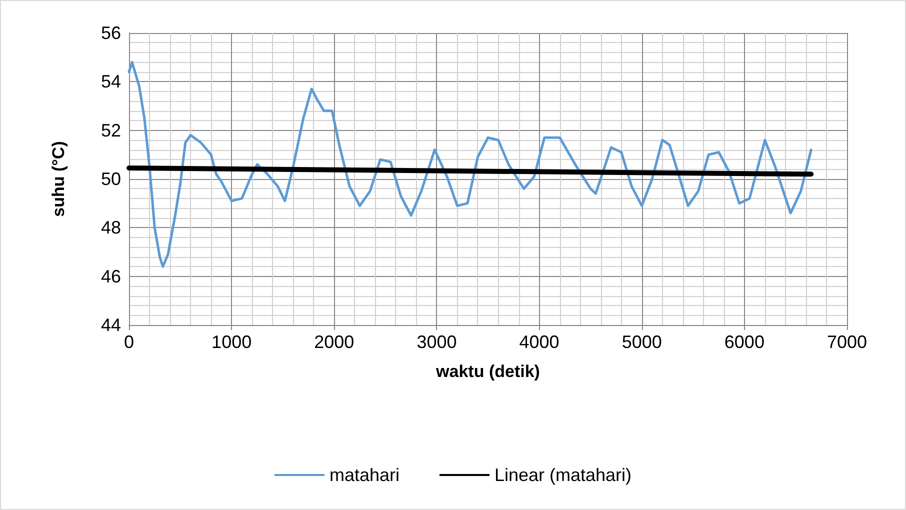 The height and width of the screenshot is (510, 906). I want to click on x-tick-label: 0, so click(129, 342).